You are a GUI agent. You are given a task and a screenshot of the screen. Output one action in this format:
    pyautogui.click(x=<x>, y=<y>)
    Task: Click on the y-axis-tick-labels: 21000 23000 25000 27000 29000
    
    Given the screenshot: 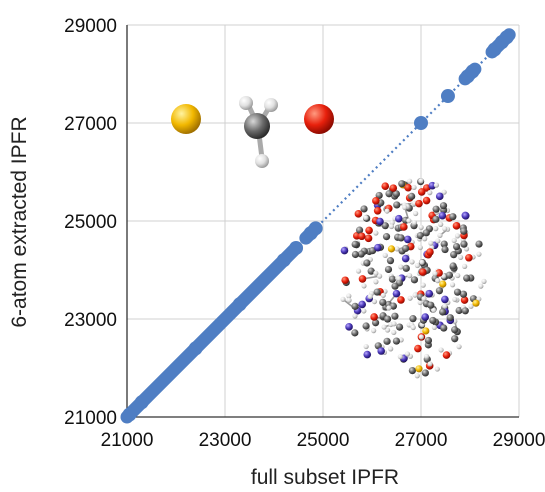 What is the action you would take?
    pyautogui.click(x=90, y=222)
    